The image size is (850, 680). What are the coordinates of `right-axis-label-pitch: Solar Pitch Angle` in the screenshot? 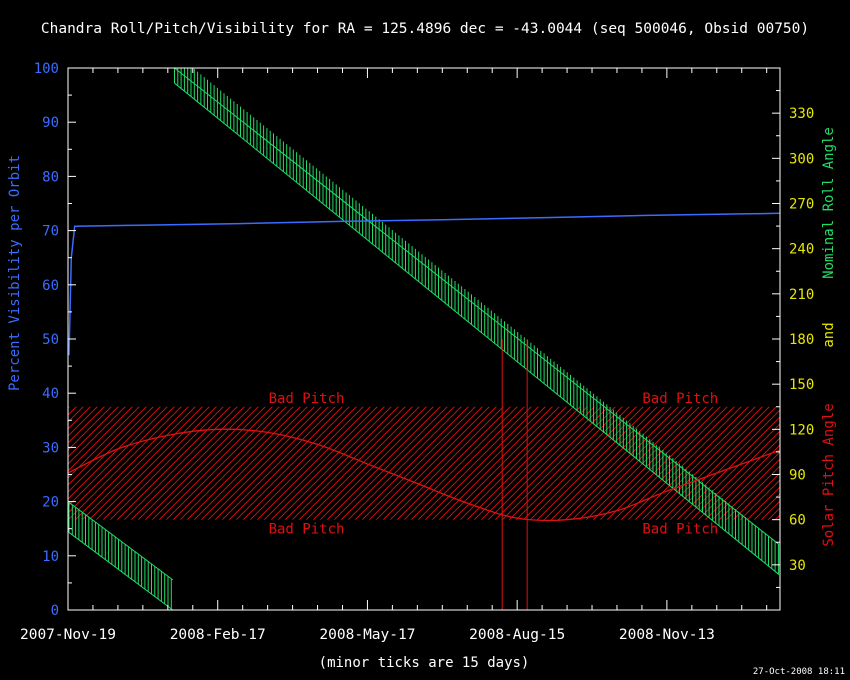 It's located at (829, 474).